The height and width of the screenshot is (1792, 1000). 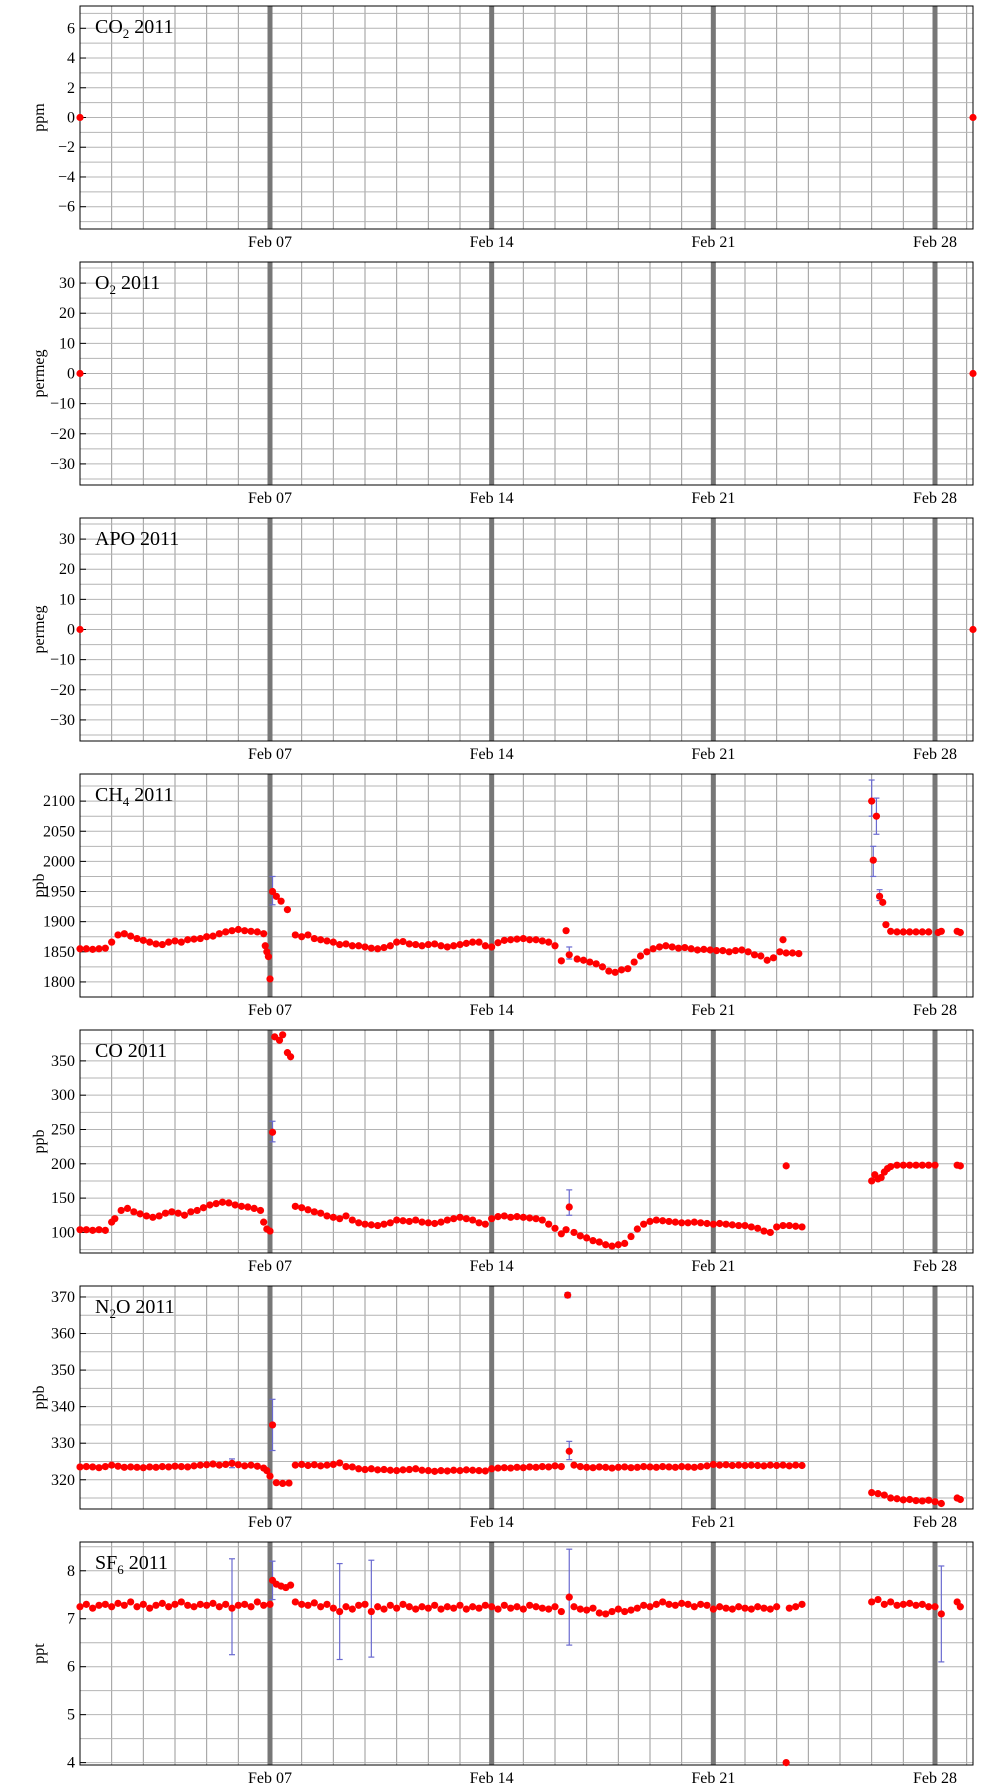 What do you see at coordinates (39, 1398) in the screenshot?
I see `y-axis-label: ppb` at bounding box center [39, 1398].